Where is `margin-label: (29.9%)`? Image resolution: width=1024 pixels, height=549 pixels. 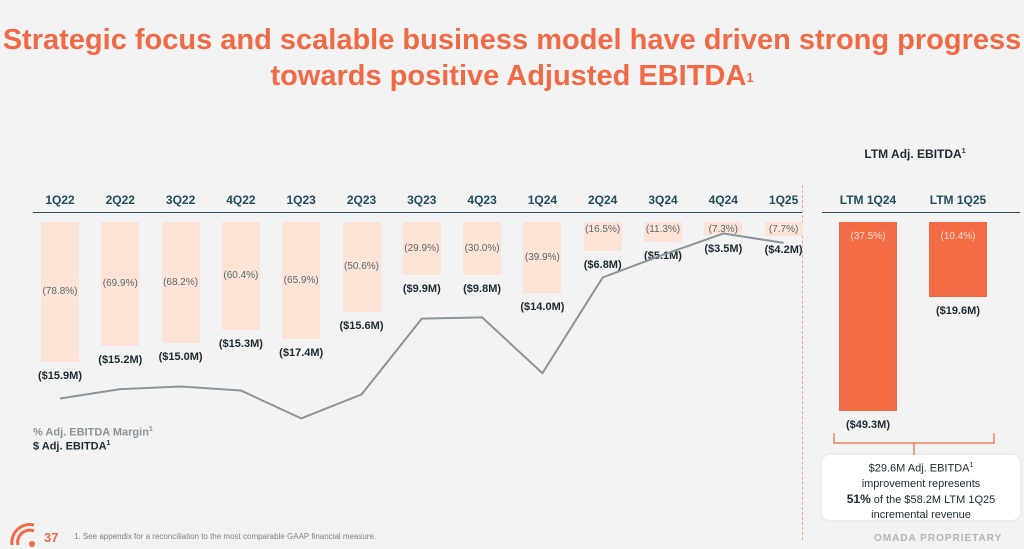
margin-label: (29.9%) is located at coordinates (422, 248).